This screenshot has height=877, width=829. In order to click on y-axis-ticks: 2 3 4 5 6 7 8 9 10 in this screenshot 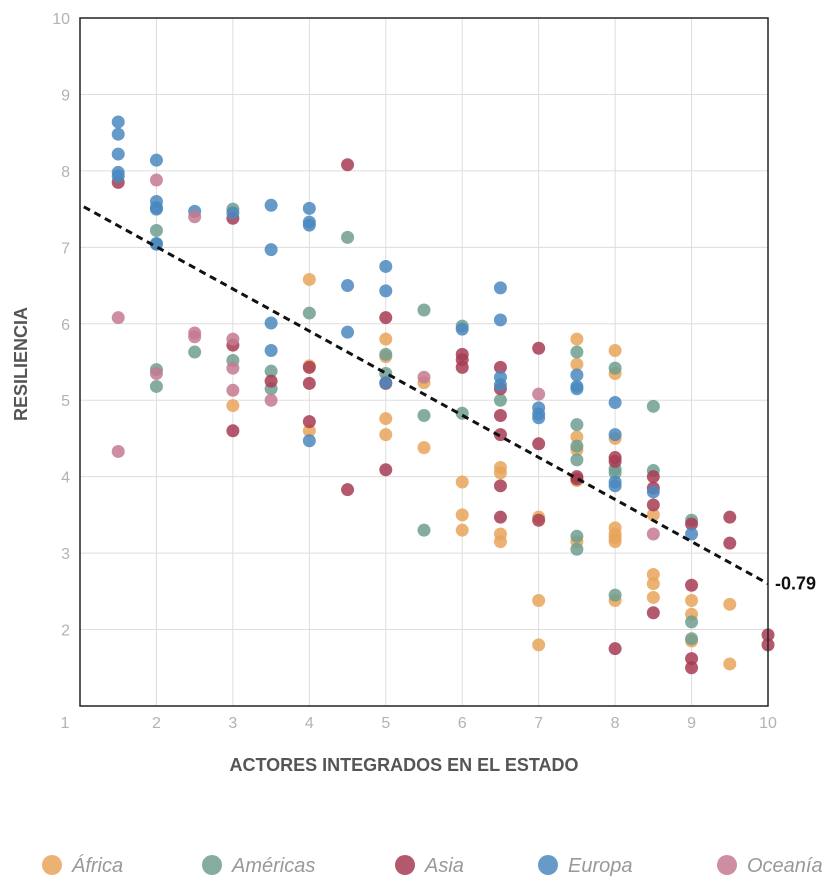, I will do `click(61, 325)`.